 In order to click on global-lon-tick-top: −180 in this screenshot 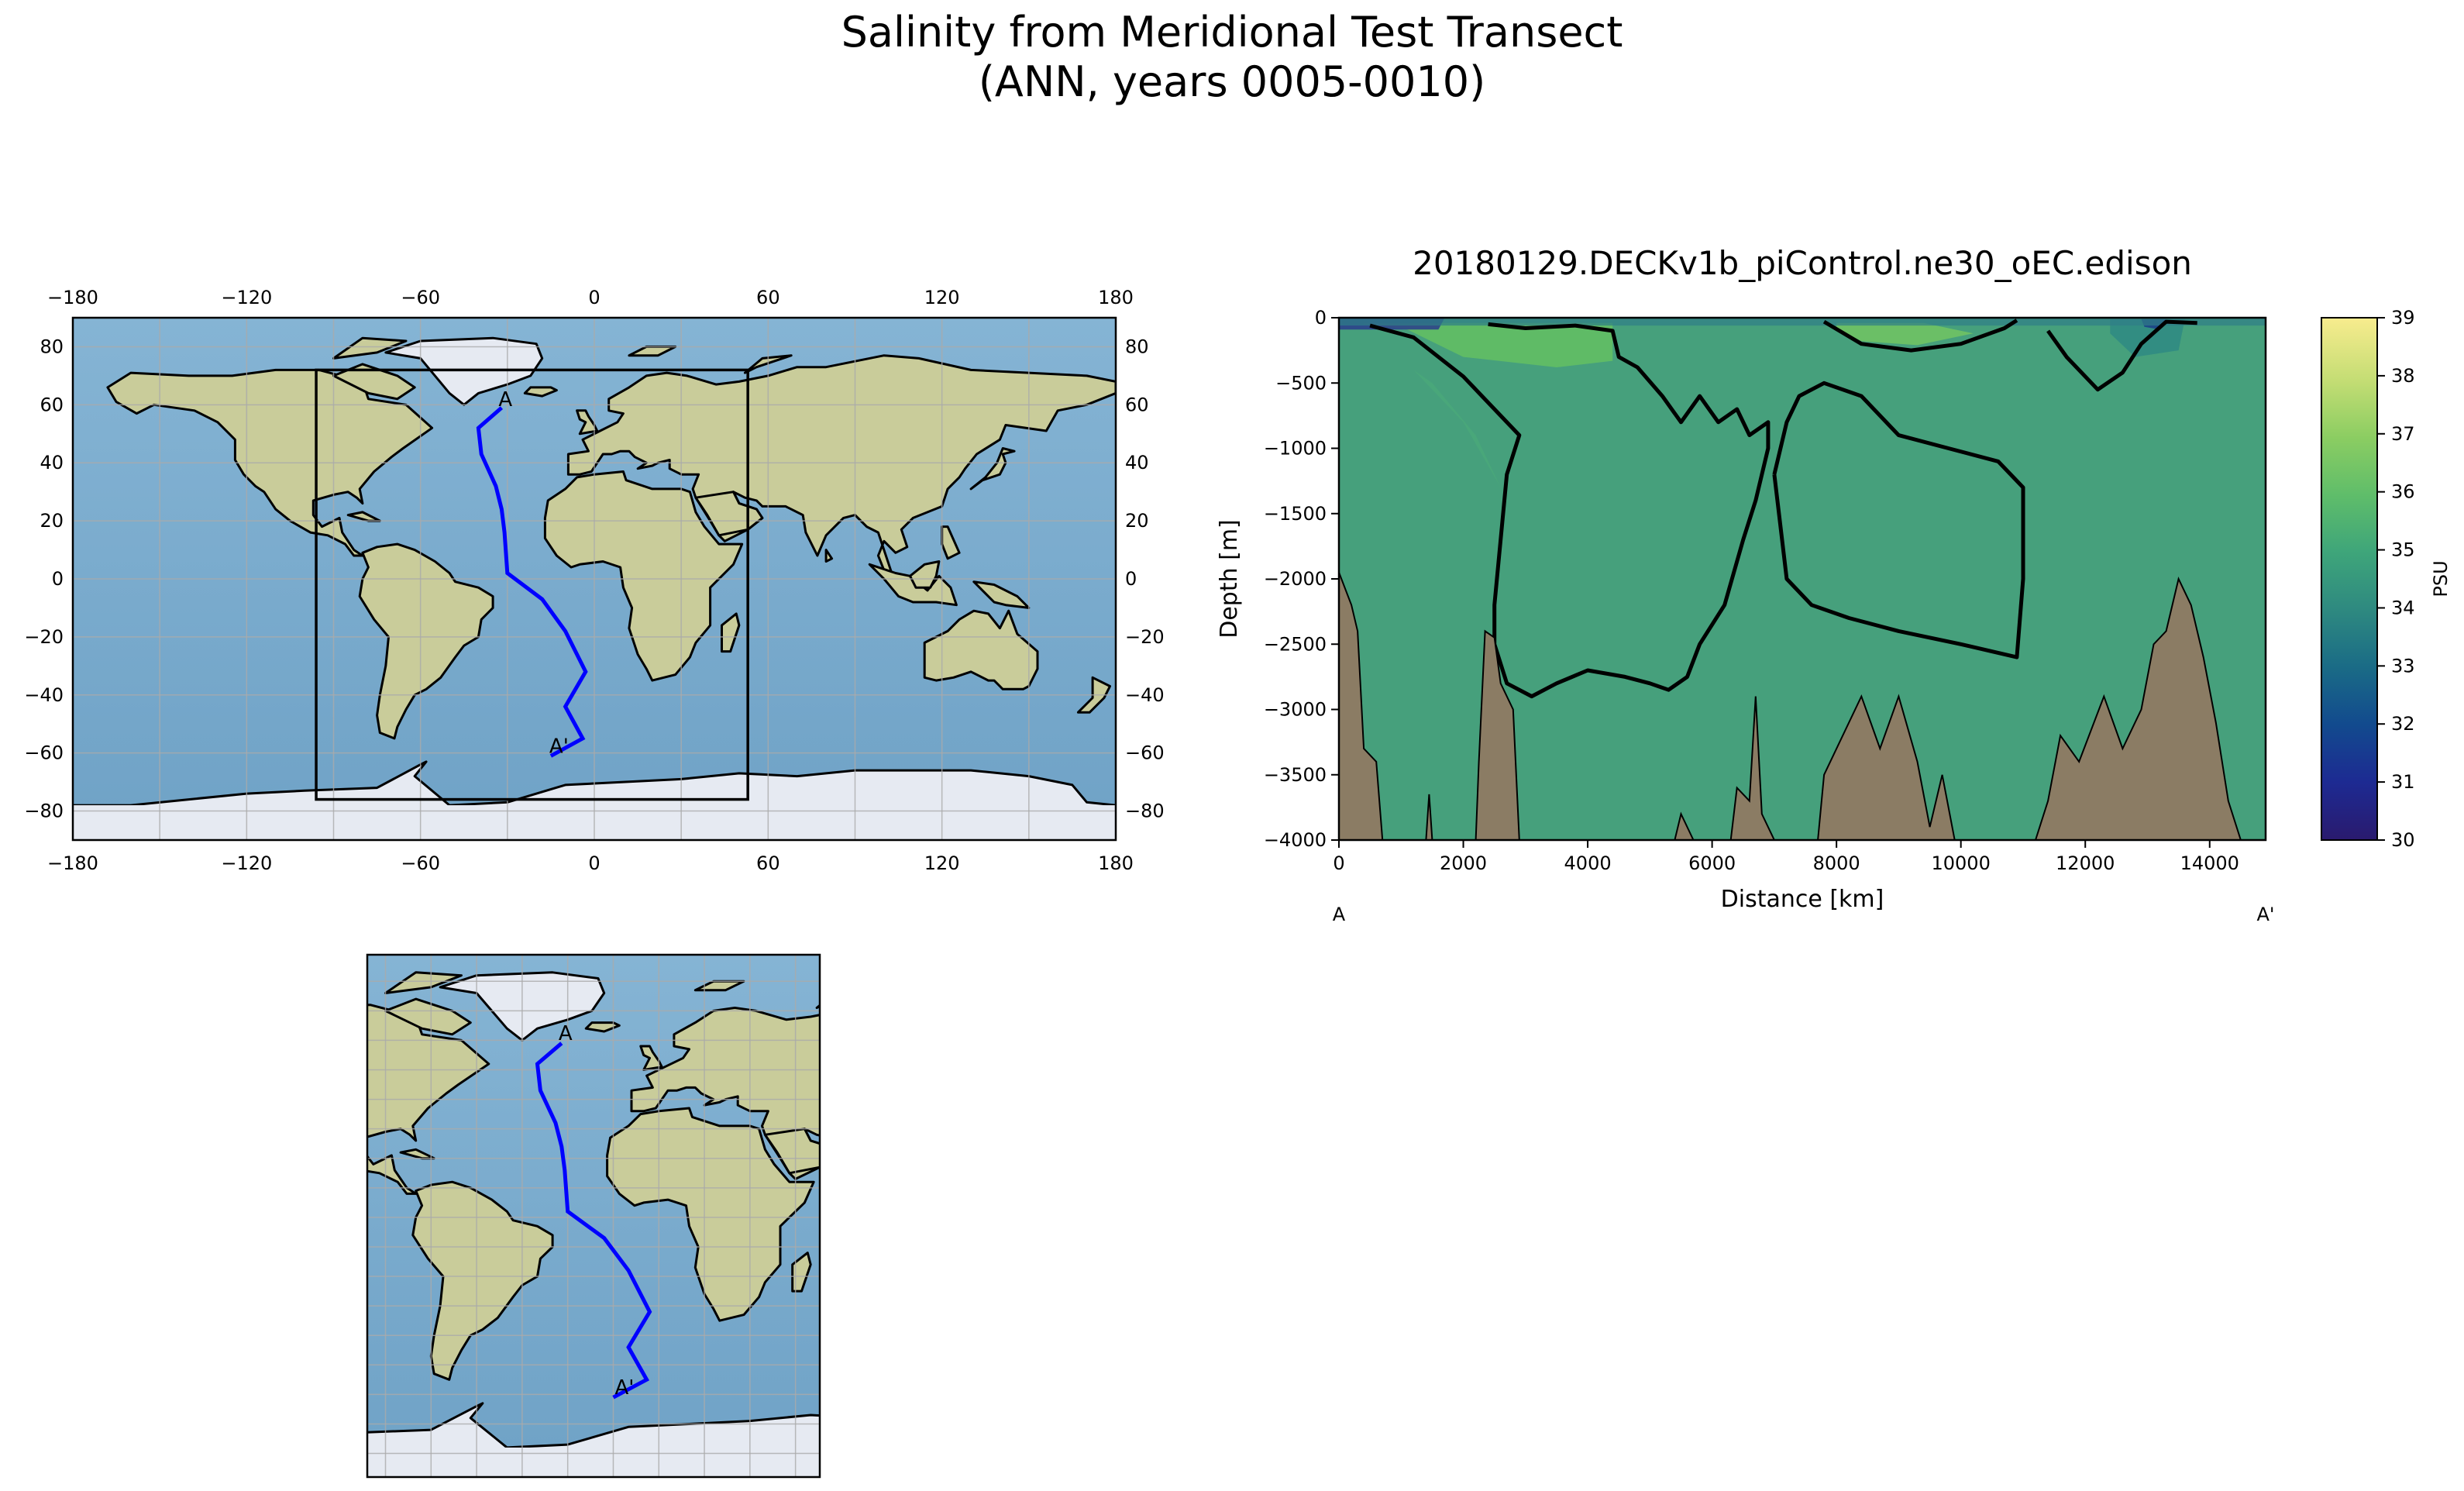, I will do `click(72, 297)`.